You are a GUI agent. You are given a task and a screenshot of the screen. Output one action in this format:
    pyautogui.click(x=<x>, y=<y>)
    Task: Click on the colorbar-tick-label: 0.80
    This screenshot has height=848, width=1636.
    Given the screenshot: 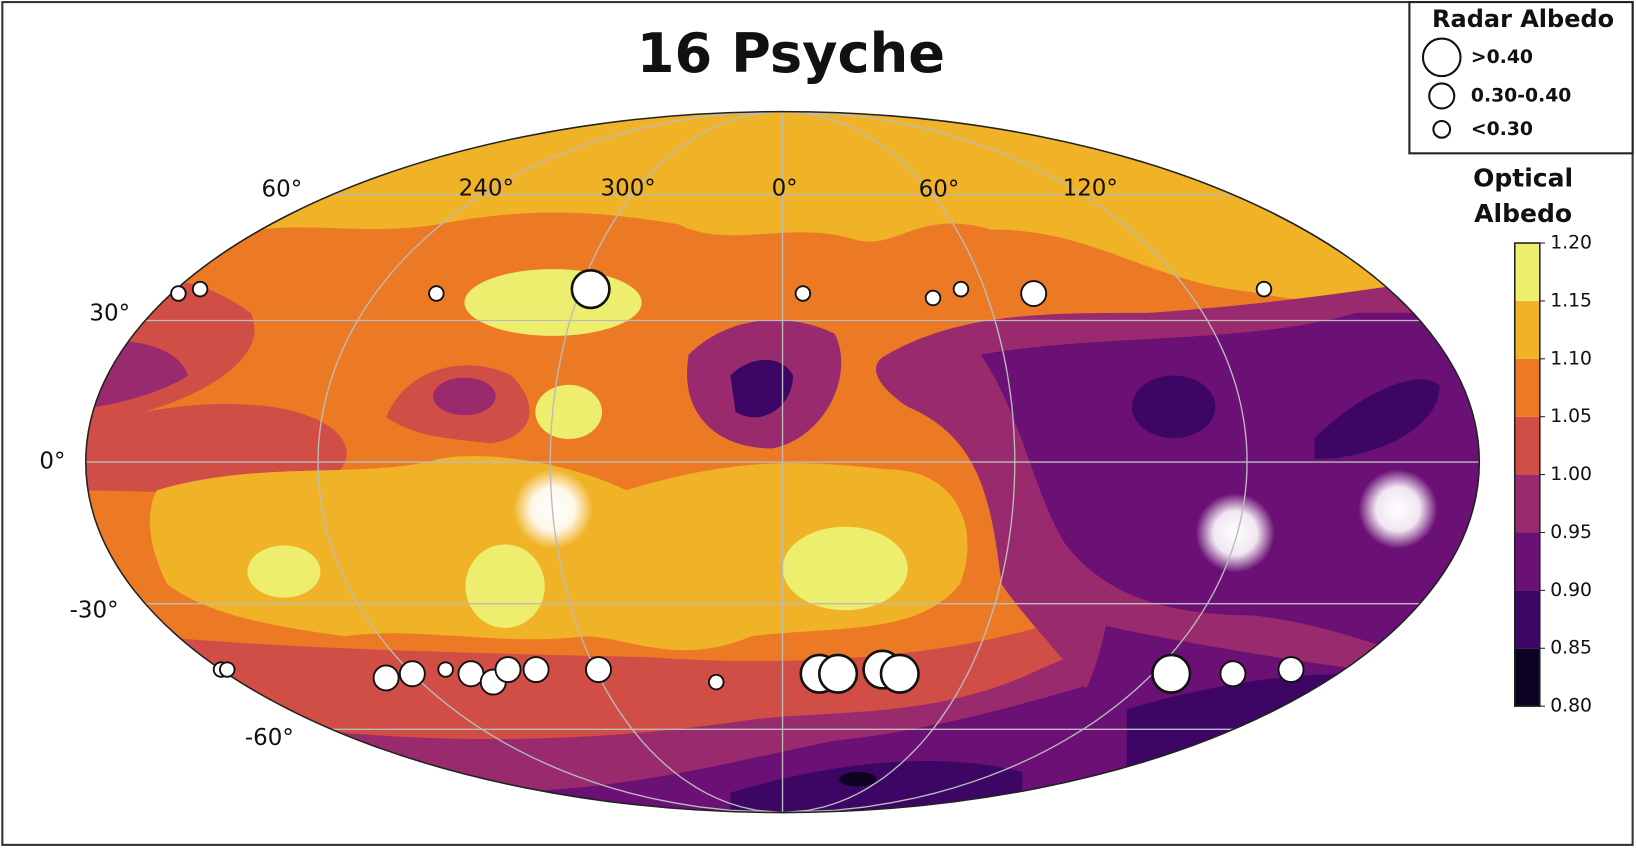 What is the action you would take?
    pyautogui.click(x=1571, y=706)
    